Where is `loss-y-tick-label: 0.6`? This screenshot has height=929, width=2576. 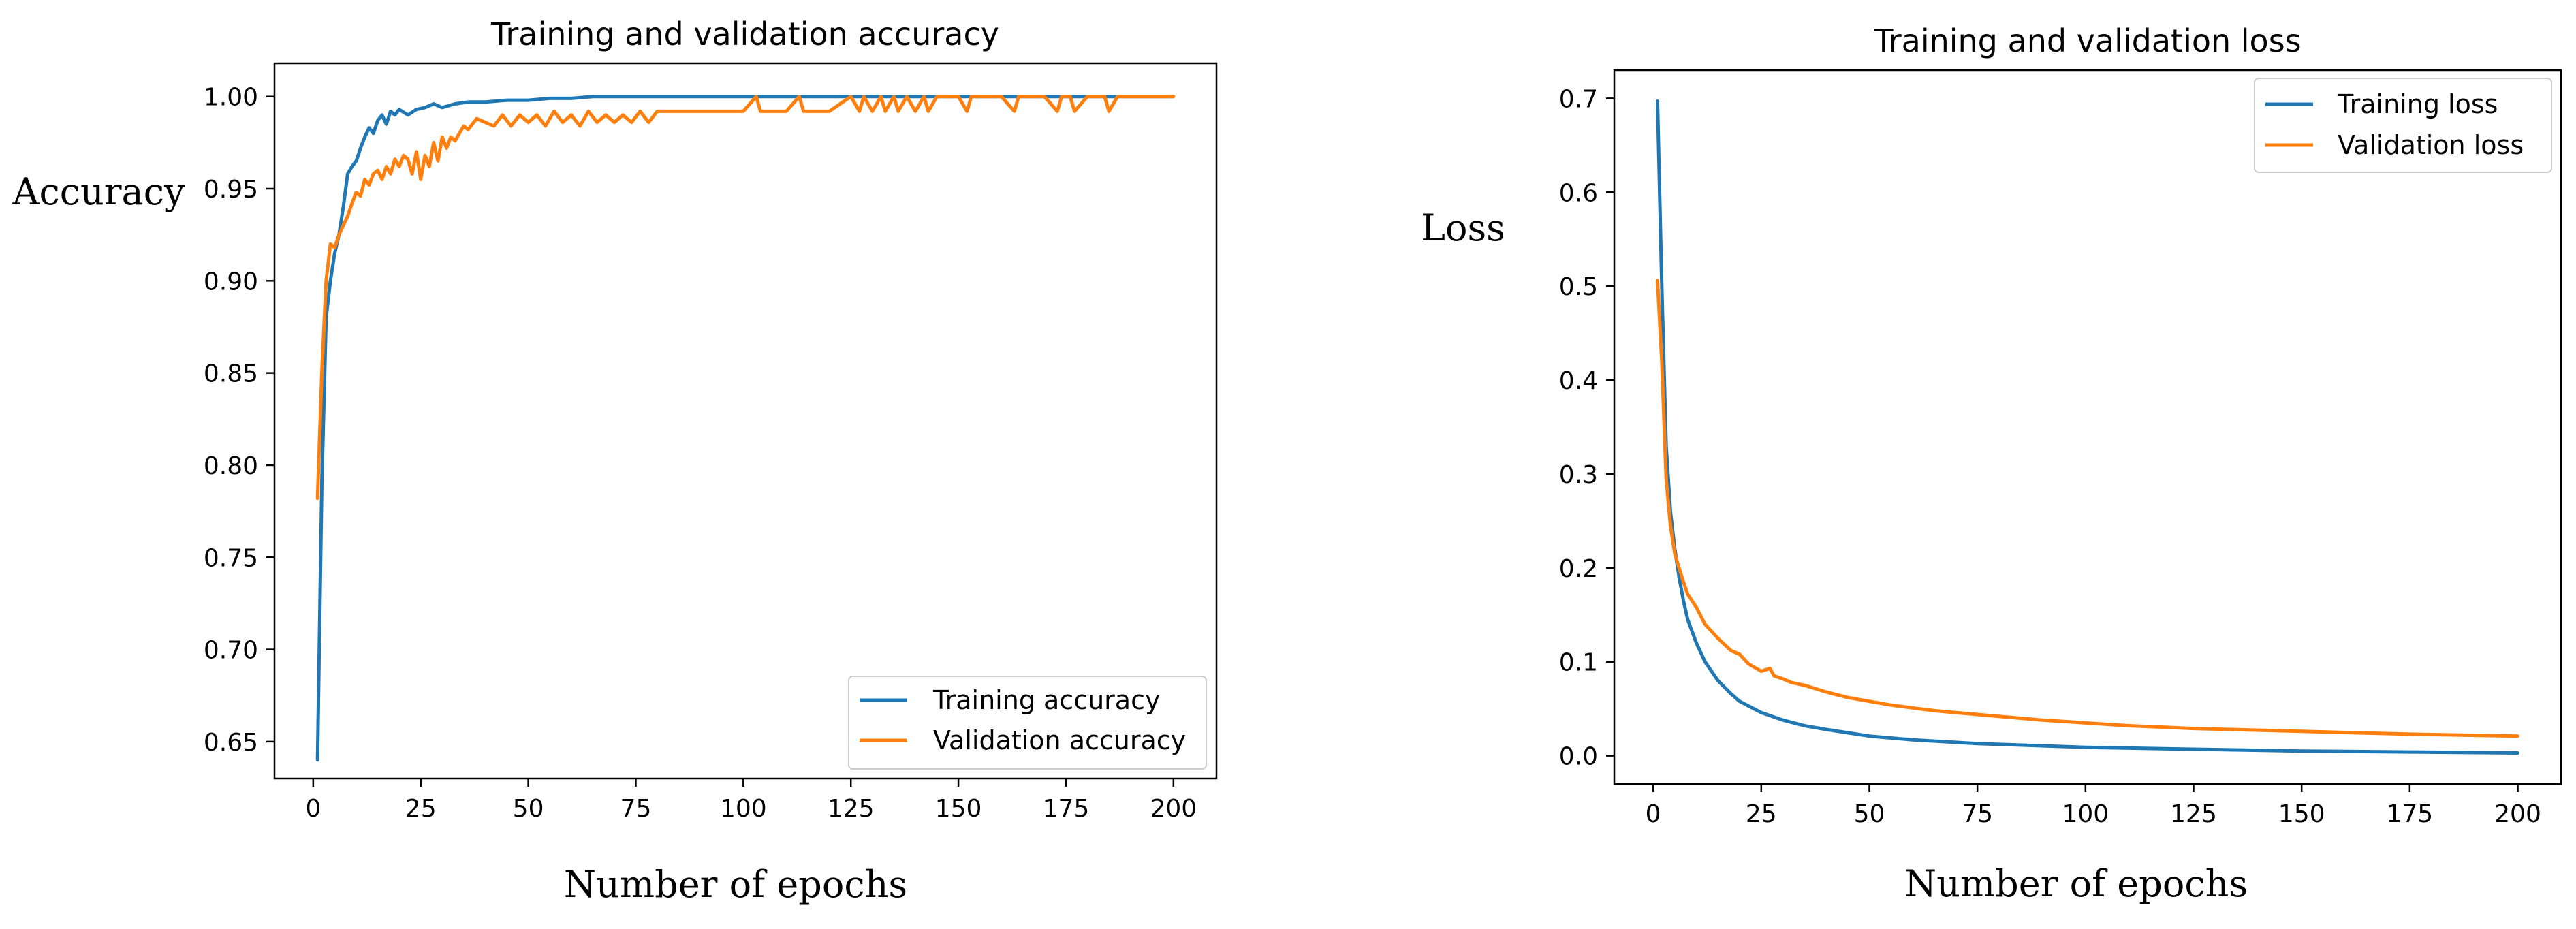 loss-y-tick-label: 0.6 is located at coordinates (1578, 193).